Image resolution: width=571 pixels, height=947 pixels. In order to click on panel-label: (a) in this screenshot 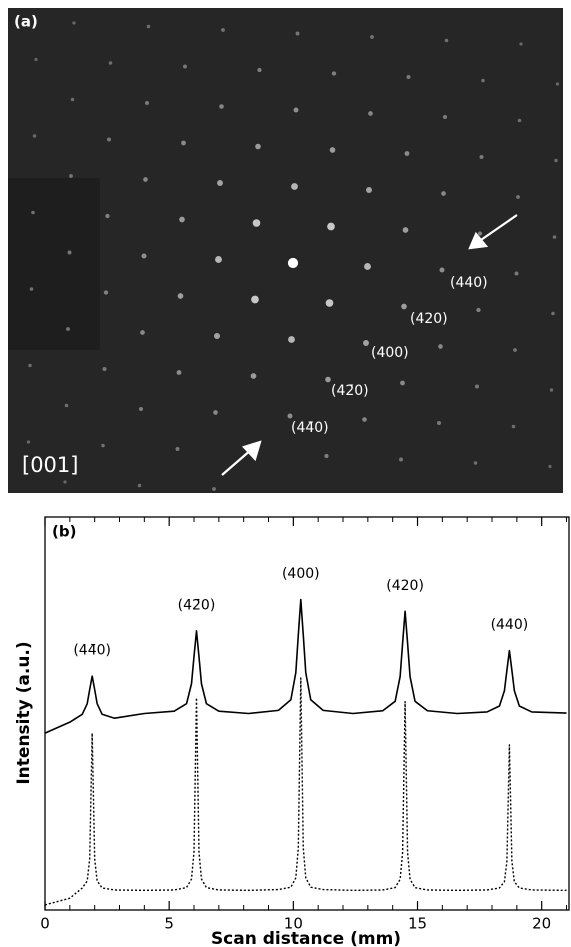, I will do `click(26, 22)`.